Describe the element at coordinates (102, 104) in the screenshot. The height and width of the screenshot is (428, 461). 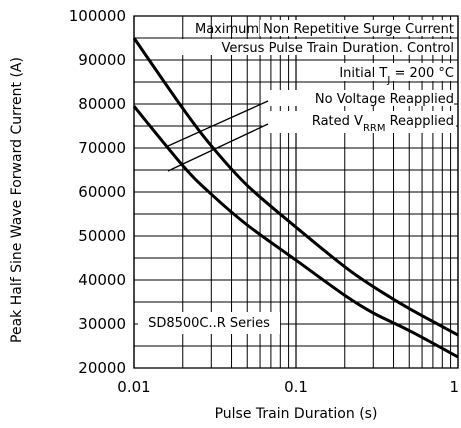
I see `y-tick-label: 80000` at that location.